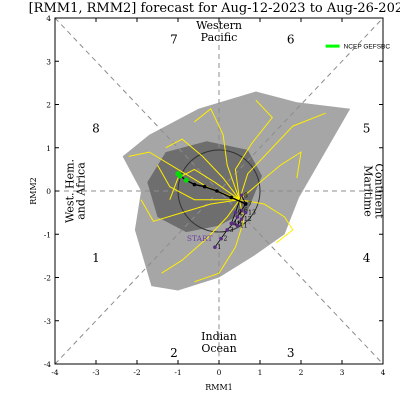  I want to click on x-tick-label: -3, so click(96, 372).